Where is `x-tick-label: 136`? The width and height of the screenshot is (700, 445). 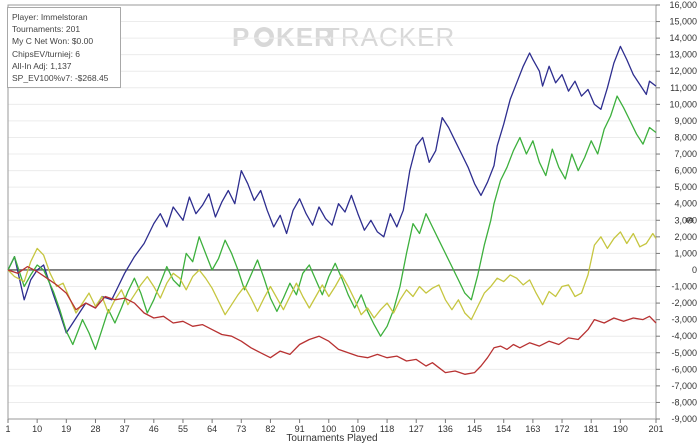 x-tick-label: 136 is located at coordinates (445, 429).